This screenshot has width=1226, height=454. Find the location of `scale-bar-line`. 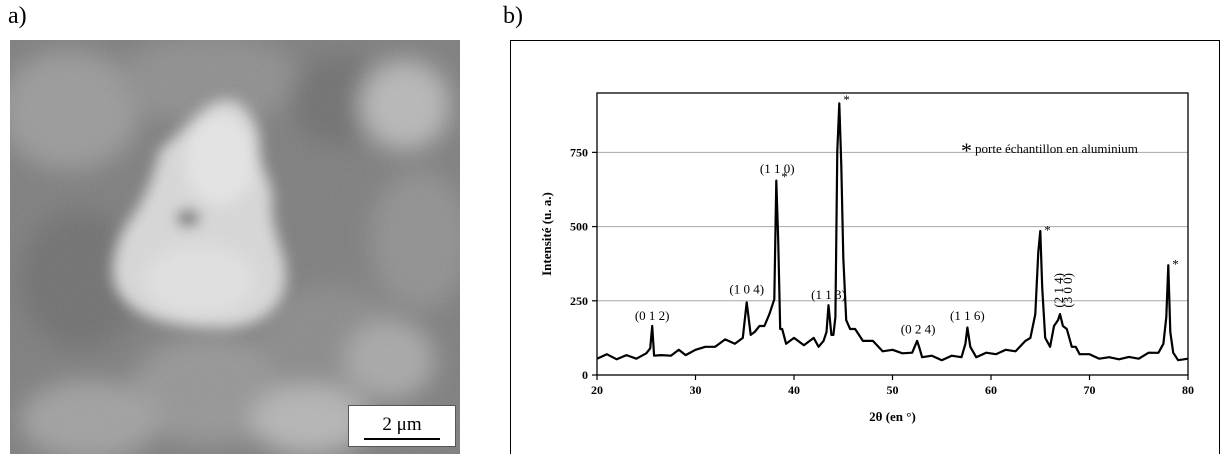

scale-bar-line is located at coordinates (402, 439).